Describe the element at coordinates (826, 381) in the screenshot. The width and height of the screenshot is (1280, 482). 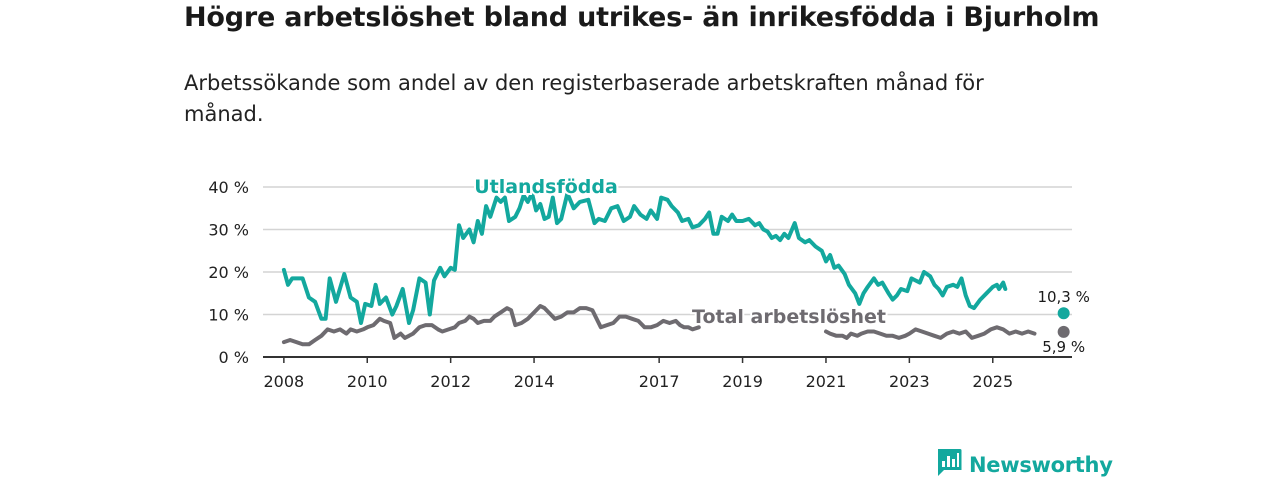
I see `x-tick-label: 2021` at that location.